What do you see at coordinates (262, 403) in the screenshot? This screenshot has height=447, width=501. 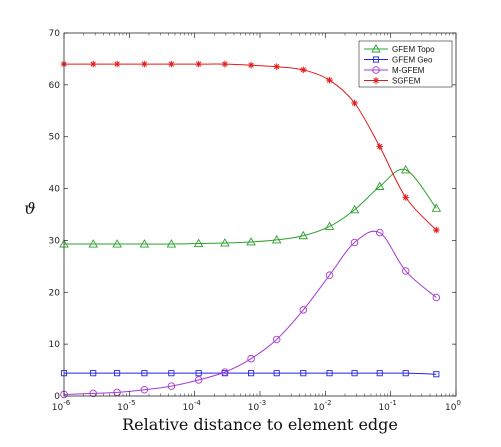 I see `x-tick-exponent: -3` at bounding box center [262, 403].